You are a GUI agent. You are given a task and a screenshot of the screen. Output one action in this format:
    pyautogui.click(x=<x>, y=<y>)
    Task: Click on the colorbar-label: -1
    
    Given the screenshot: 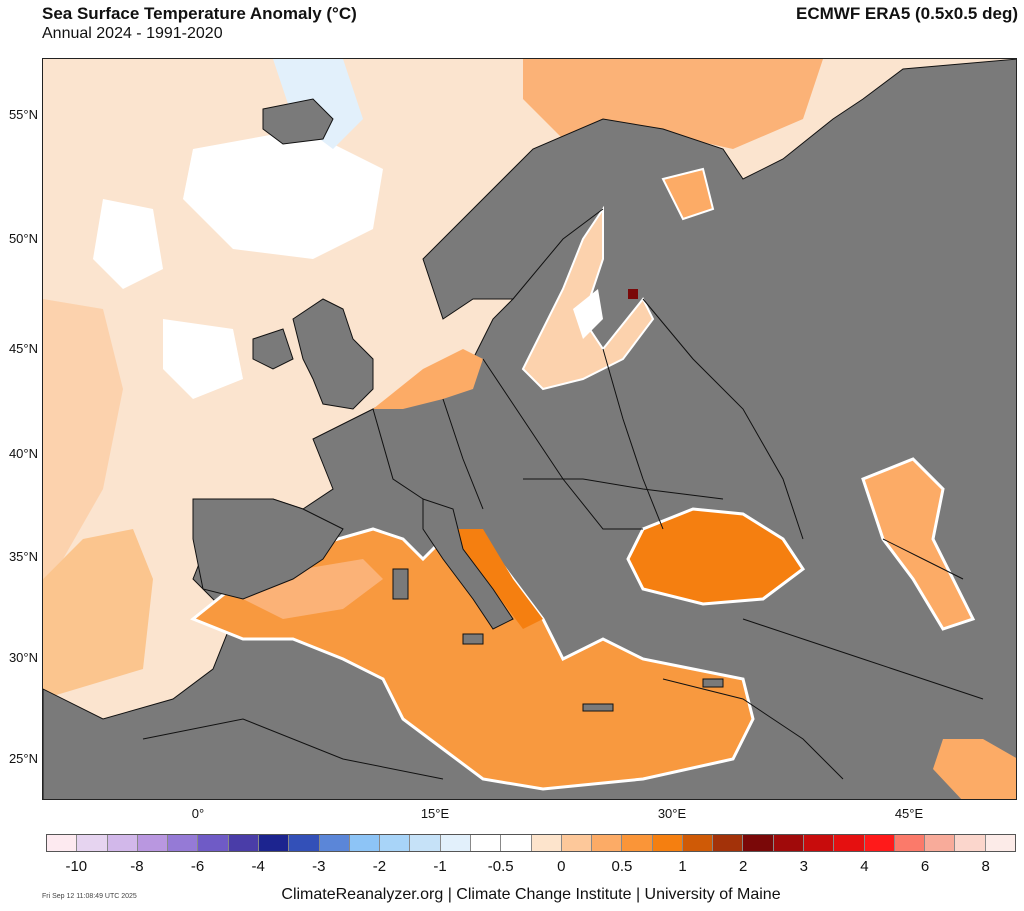 What is the action you would take?
    pyautogui.click(x=440, y=866)
    